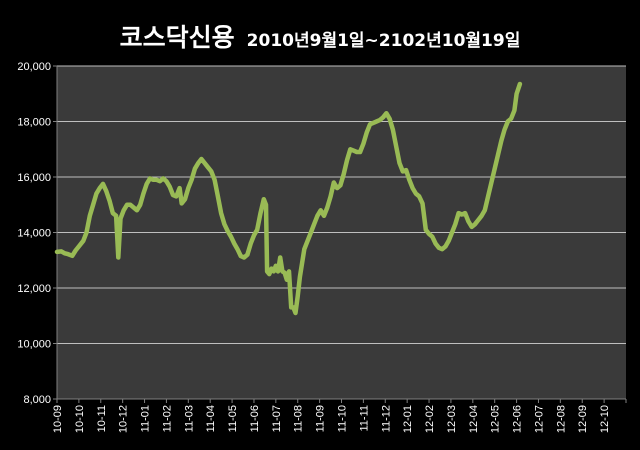  Describe the element at coordinates (496, 419) in the screenshot. I see `x-tick-label: 12-05` at that location.